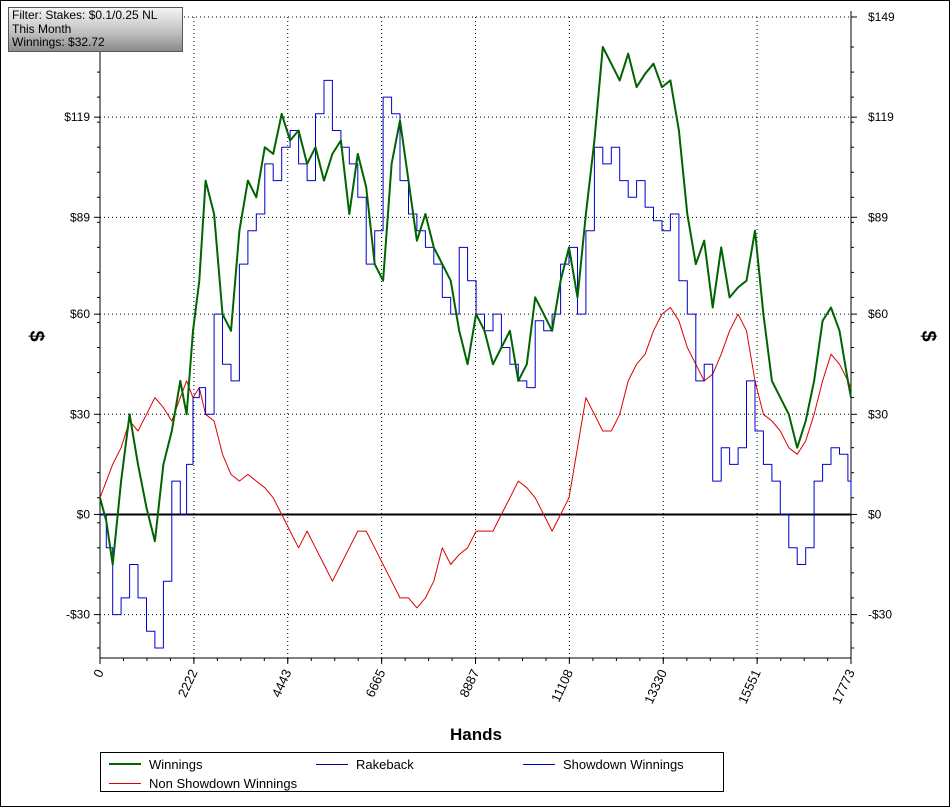 This screenshot has height=809, width=952. I want to click on legend-label: Showdown Winnings, so click(623, 764).